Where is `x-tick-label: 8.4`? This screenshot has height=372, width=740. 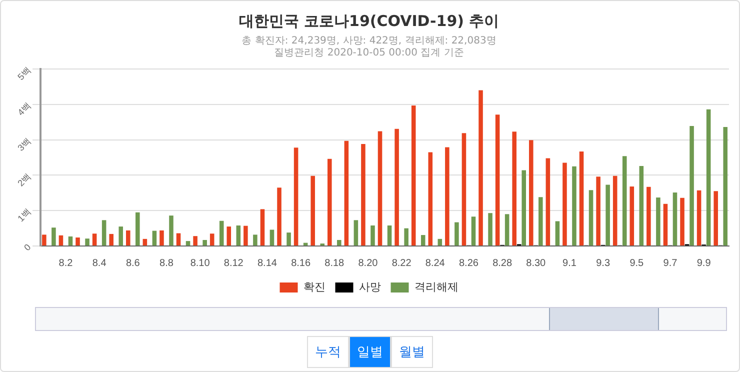 x-tick-label: 8.4 is located at coordinates (99, 263).